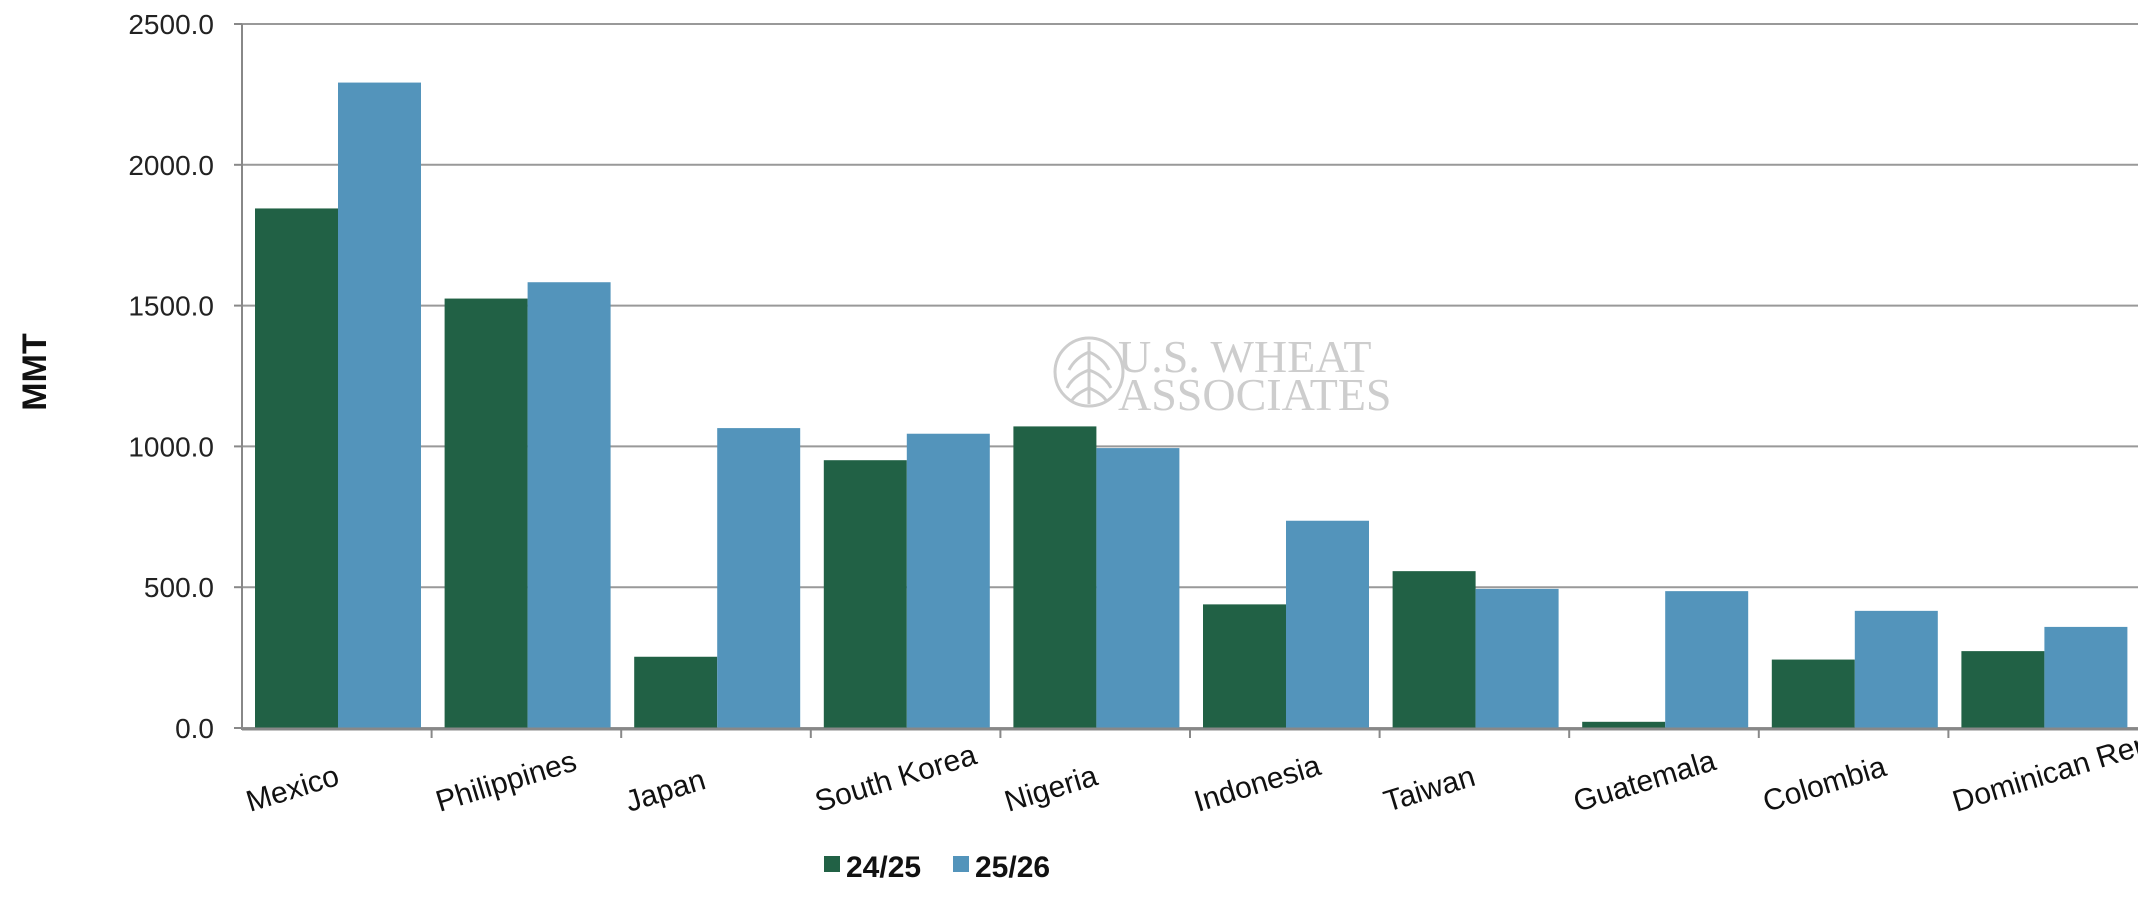  What do you see at coordinates (171, 446) in the screenshot?
I see `y-tick-label: 1000.0` at bounding box center [171, 446].